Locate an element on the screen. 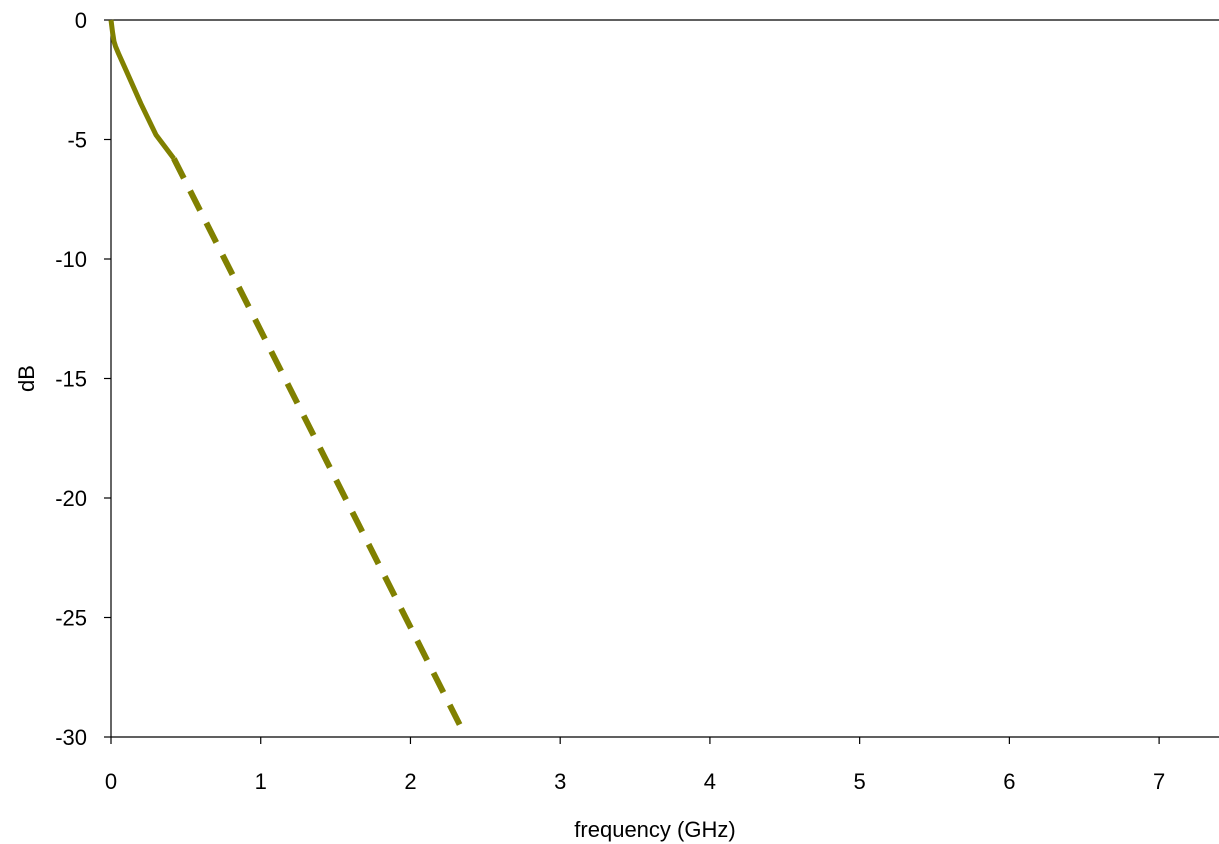 The width and height of the screenshot is (1219, 844). x-tick-label: 5 is located at coordinates (860, 781).